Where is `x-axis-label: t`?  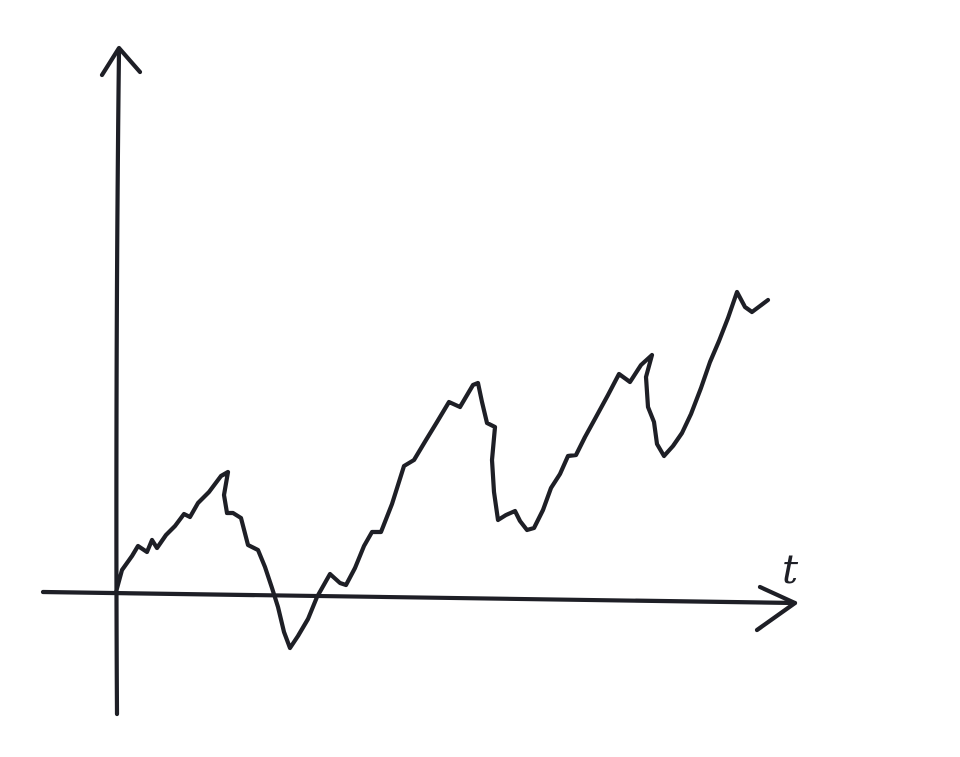 x-axis-label: t is located at coordinates (790, 570).